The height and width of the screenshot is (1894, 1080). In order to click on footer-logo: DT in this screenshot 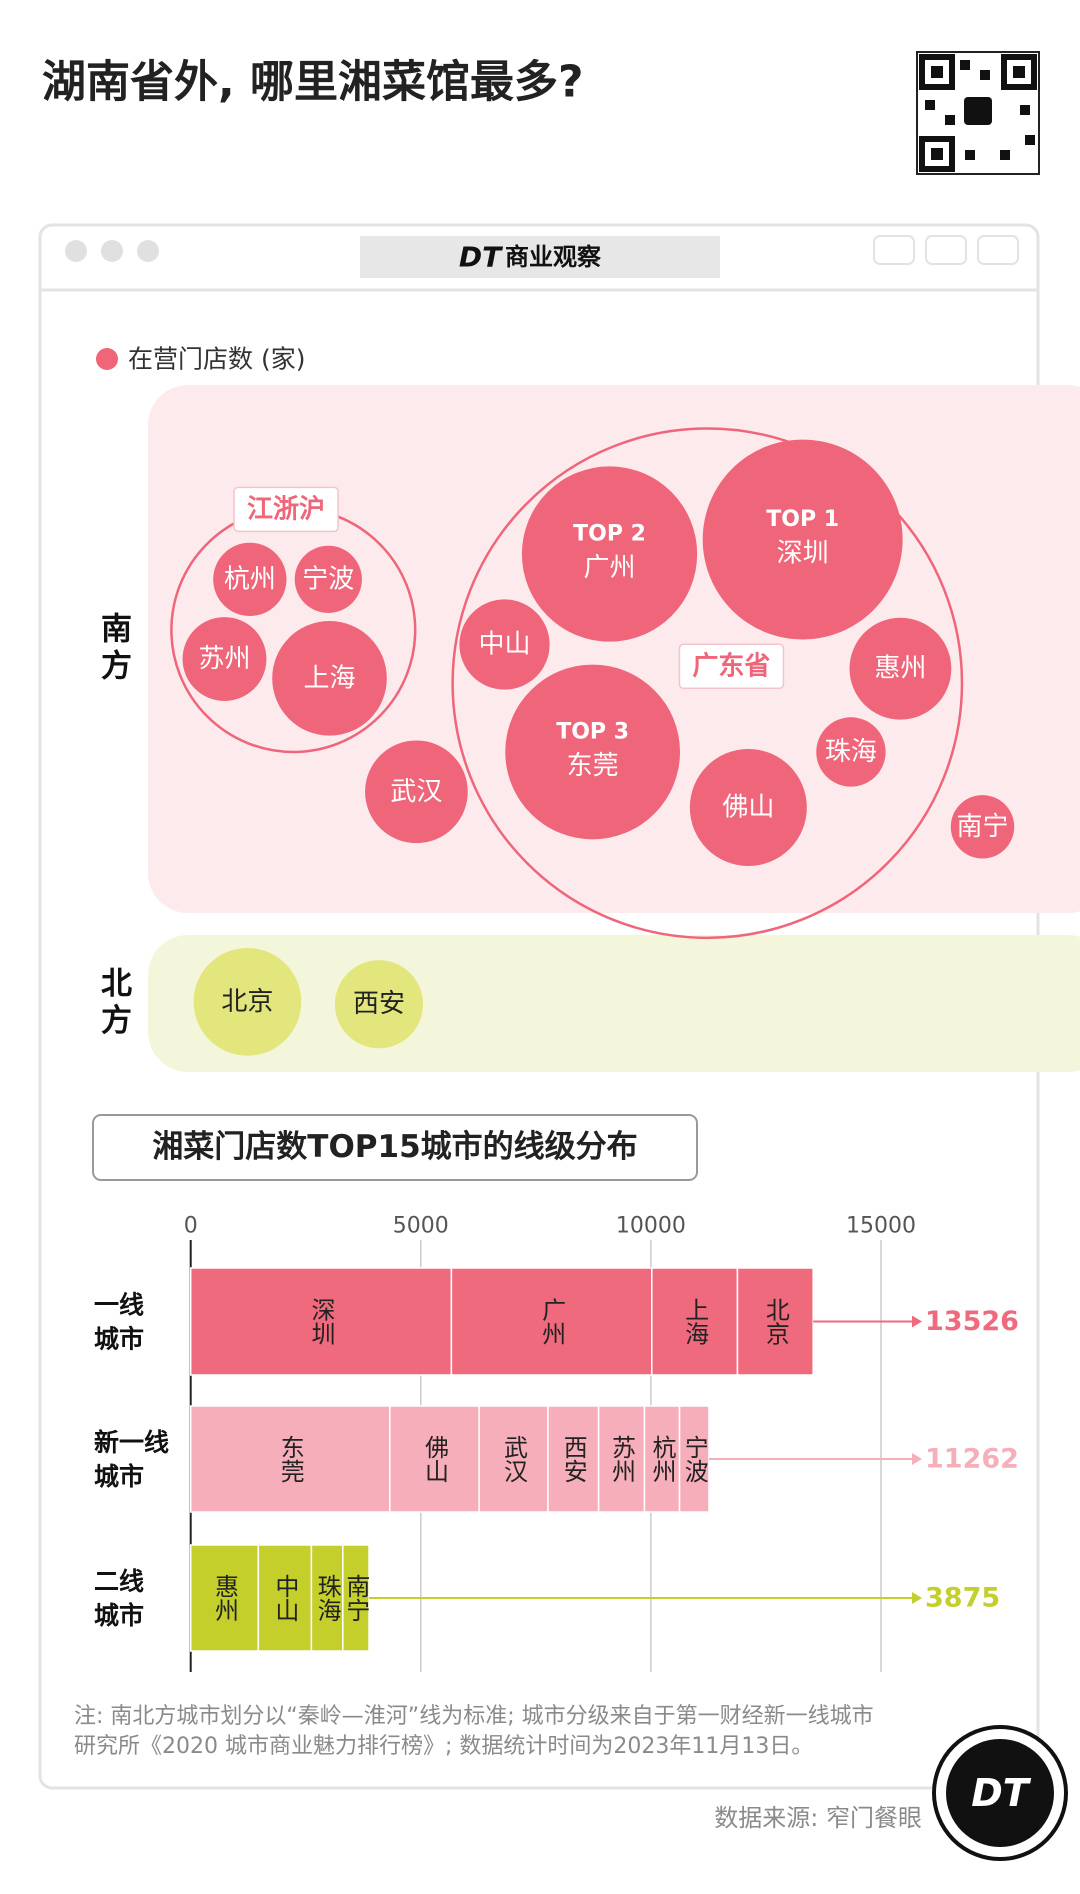, I will do `click(1001, 1793)`.